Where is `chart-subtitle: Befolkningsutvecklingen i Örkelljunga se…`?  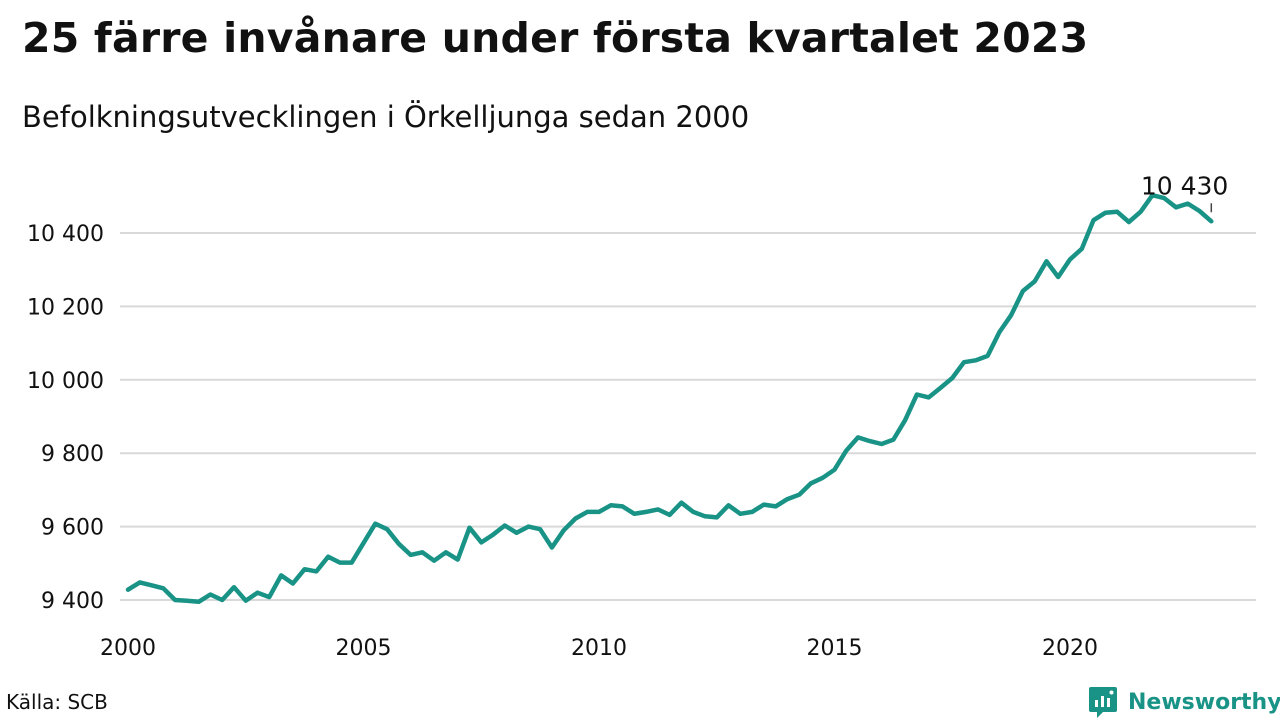 chart-subtitle: Befolkningsutvecklingen i Örkelljunga se… is located at coordinates (386, 117).